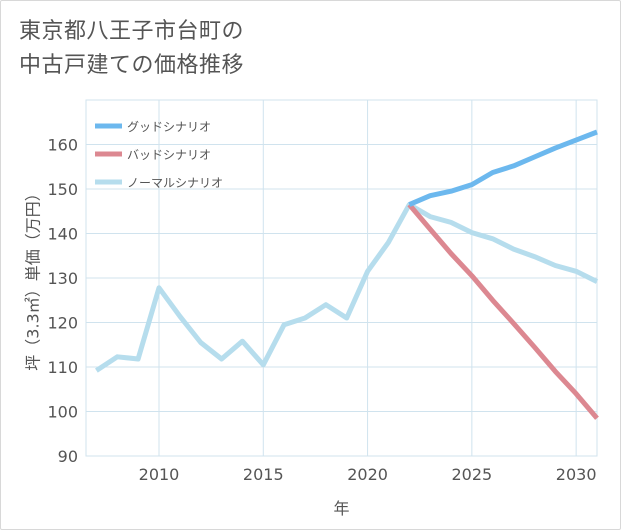  What do you see at coordinates (175, 183) in the screenshot?
I see `legend-label: ノーマルシナリオ` at bounding box center [175, 183].